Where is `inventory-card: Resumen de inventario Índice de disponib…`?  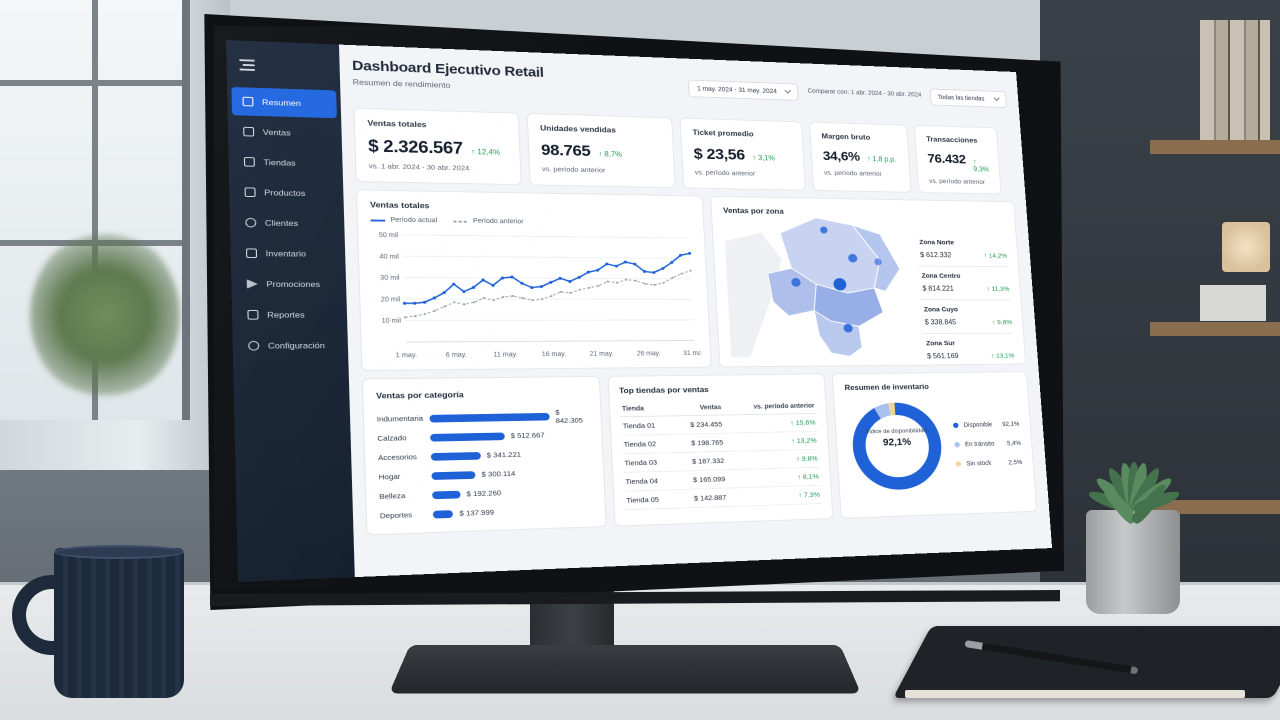
inventory-card: Resumen de inventario Índice de disponib… is located at coordinates (934, 444).